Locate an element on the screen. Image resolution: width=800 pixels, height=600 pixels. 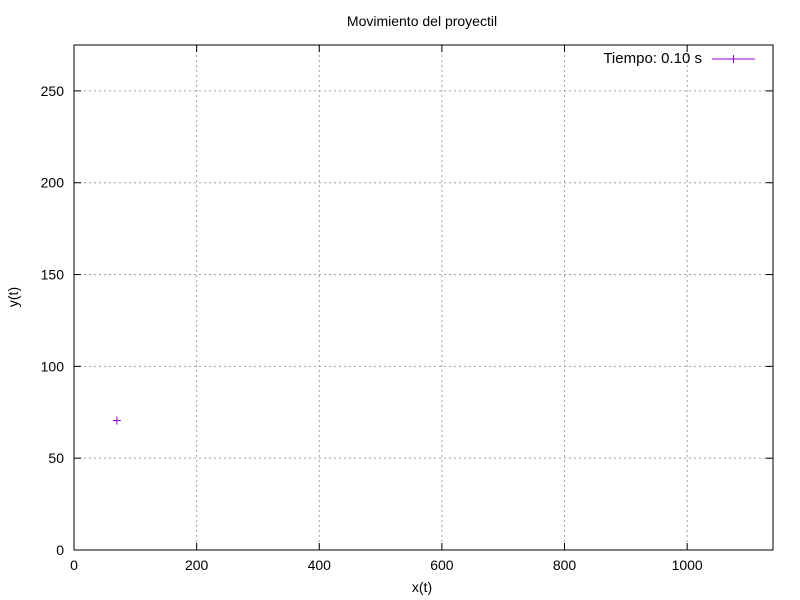
legend-point is located at coordinates (733, 59).